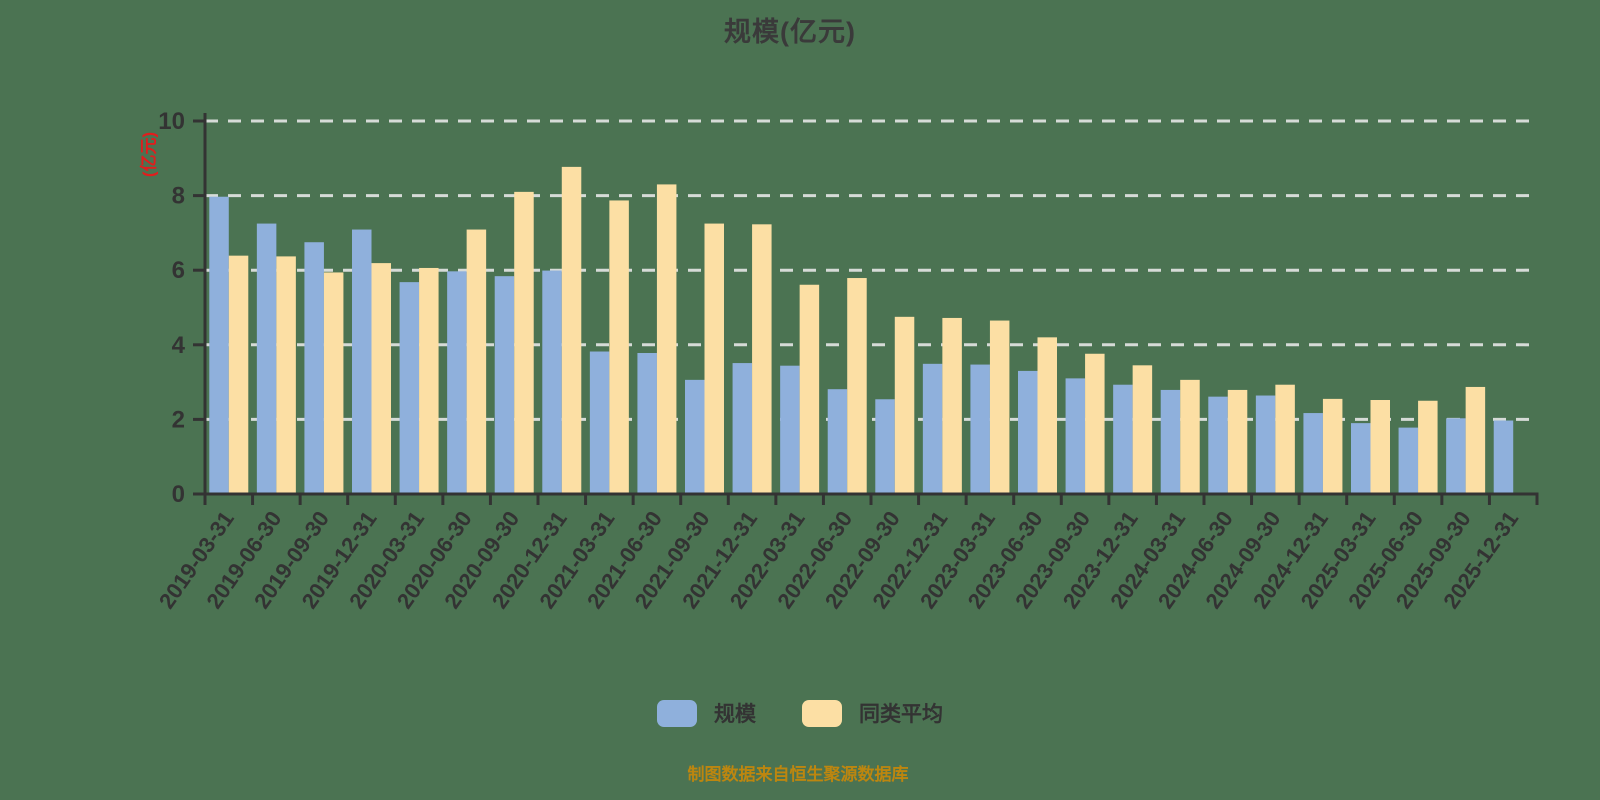  I want to click on legend: 规模 同类平均, so click(800, 713).